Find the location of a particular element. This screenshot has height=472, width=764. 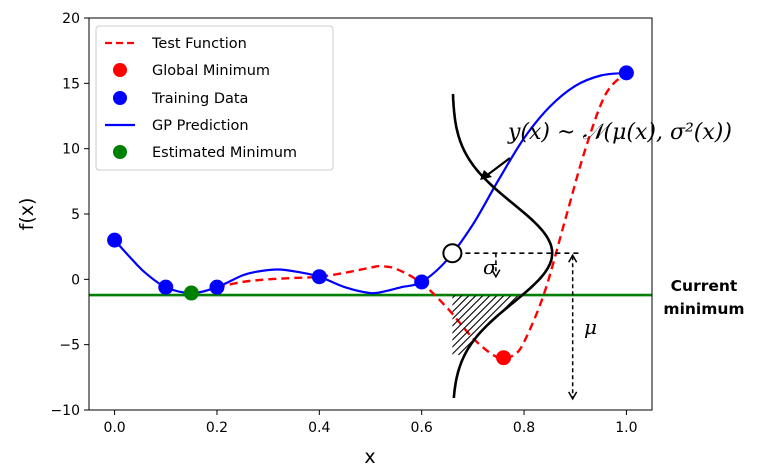

x-tick-label: 0.8 is located at coordinates (524, 428).